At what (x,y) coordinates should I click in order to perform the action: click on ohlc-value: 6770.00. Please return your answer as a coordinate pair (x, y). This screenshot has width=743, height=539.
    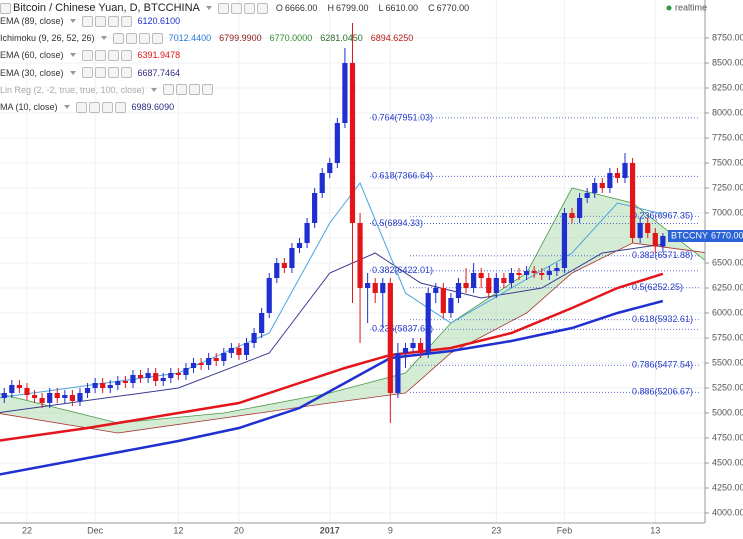
    Looking at the image, I should click on (453, 8).